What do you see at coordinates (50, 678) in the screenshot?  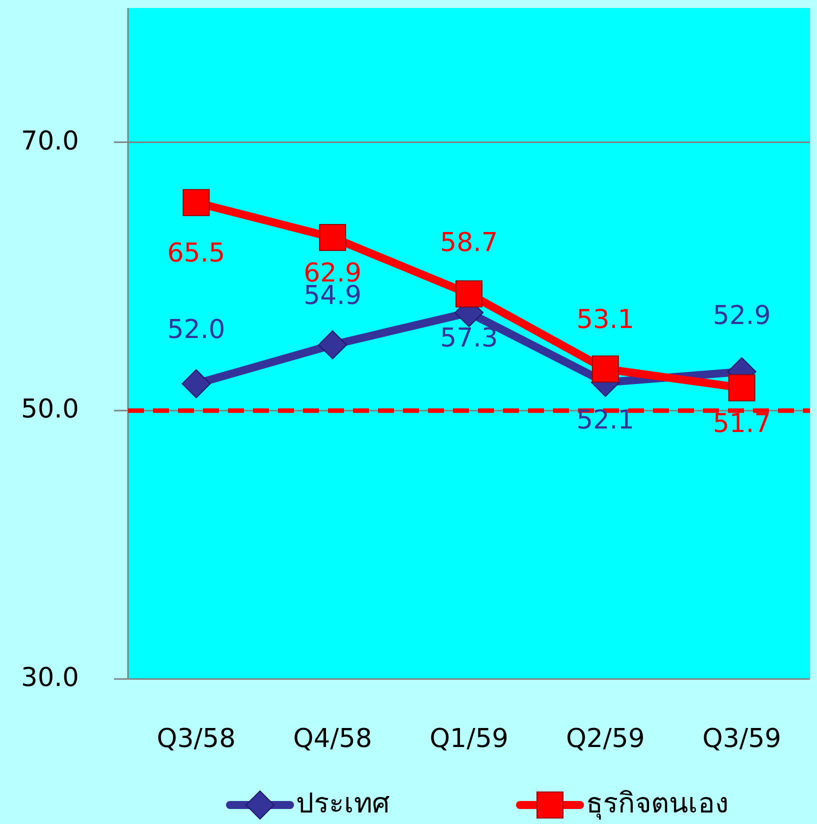 I see `y-tick-label: 30.0` at bounding box center [50, 678].